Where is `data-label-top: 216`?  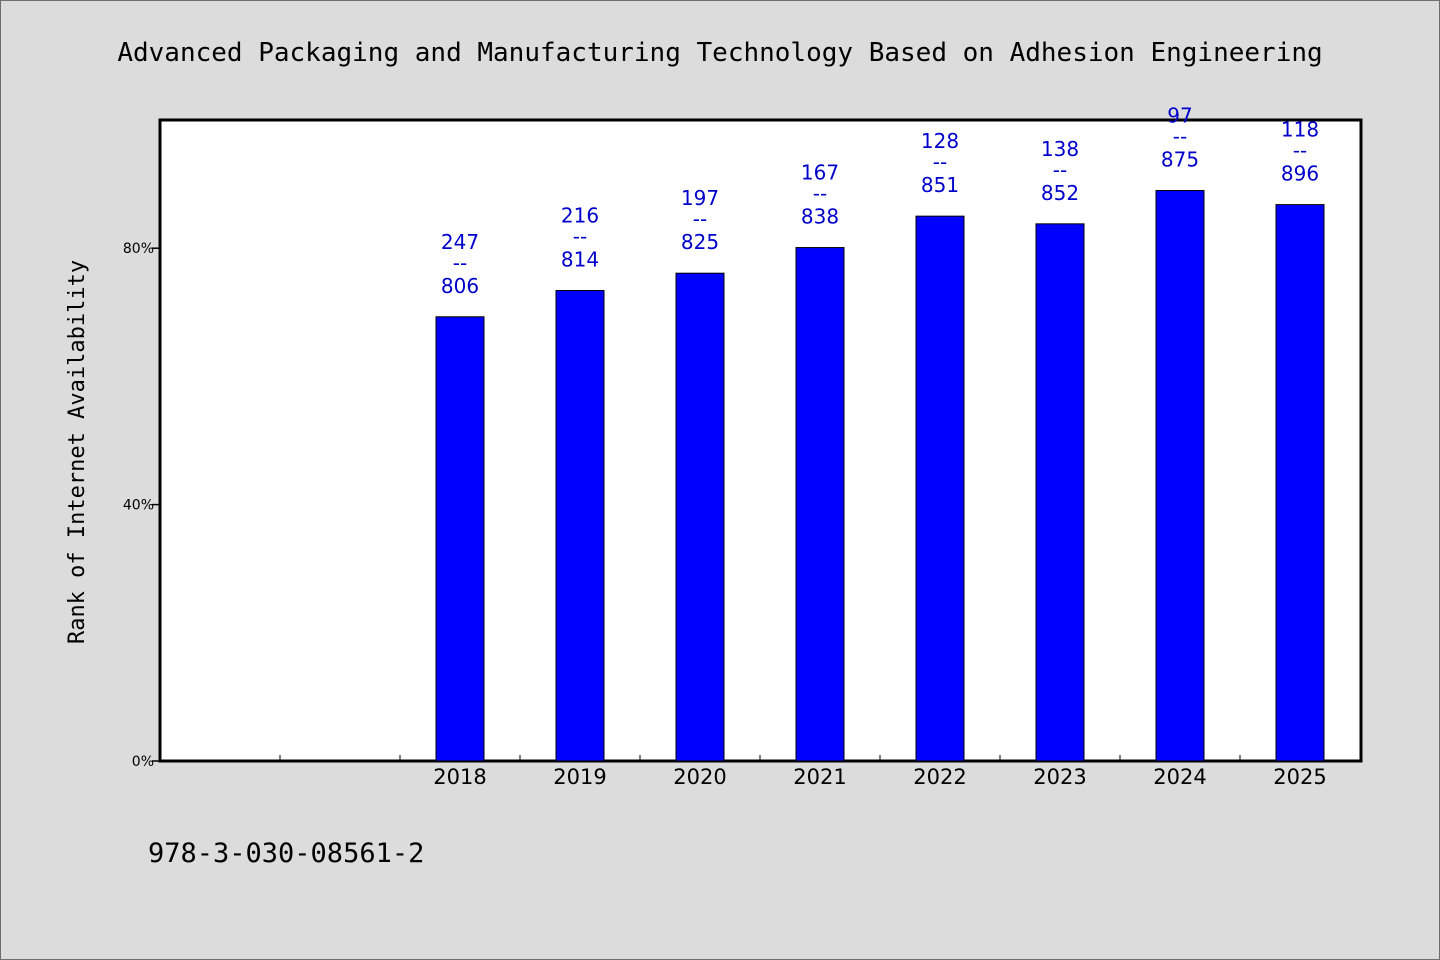 data-label-top: 216 is located at coordinates (580, 216).